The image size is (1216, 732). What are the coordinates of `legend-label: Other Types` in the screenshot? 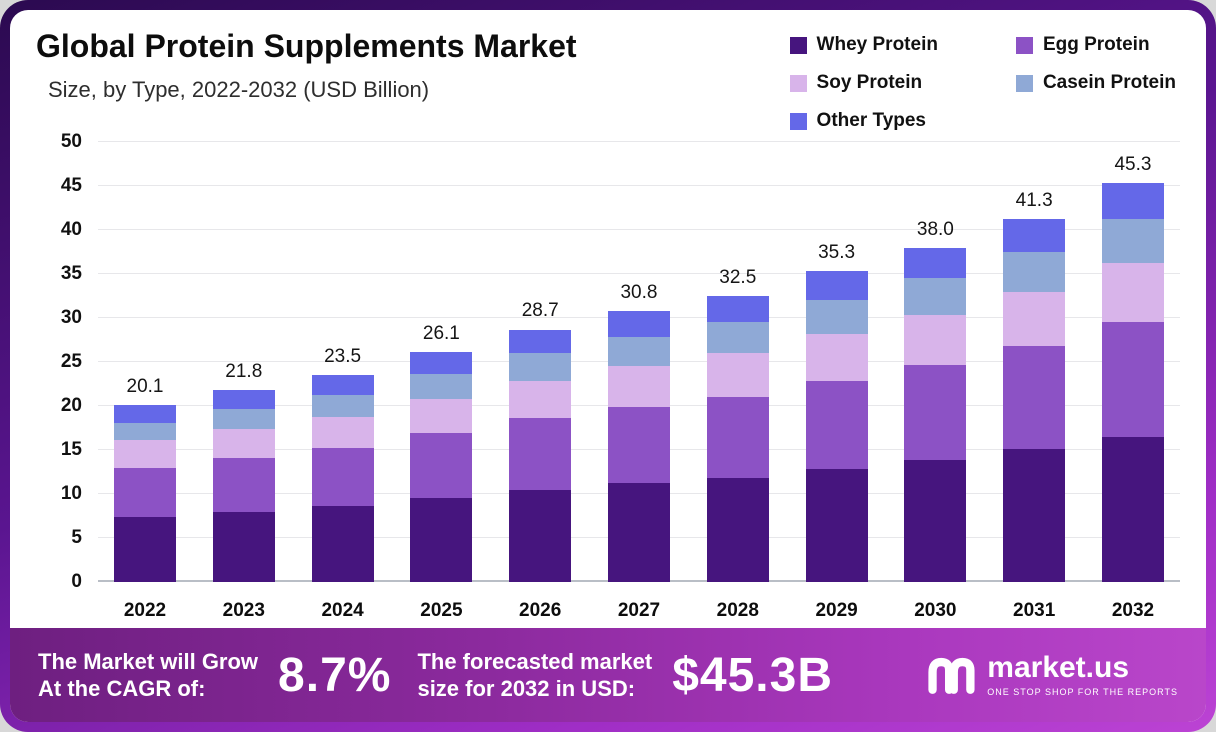 It's located at (871, 120).